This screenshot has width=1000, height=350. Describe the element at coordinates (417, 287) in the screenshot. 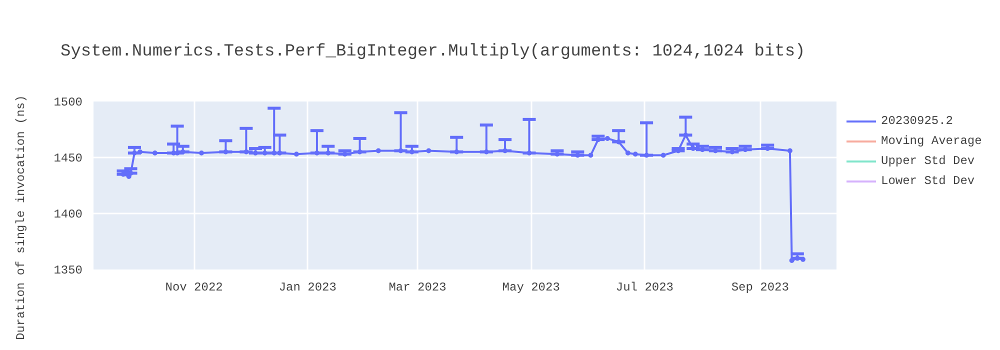

I see `x-tick-label: Mar 2023` at that location.